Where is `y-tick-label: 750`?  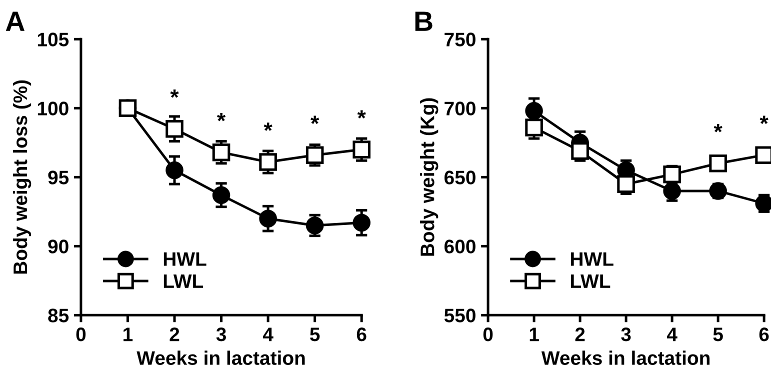
y-tick-label: 750 is located at coordinates (460, 39).